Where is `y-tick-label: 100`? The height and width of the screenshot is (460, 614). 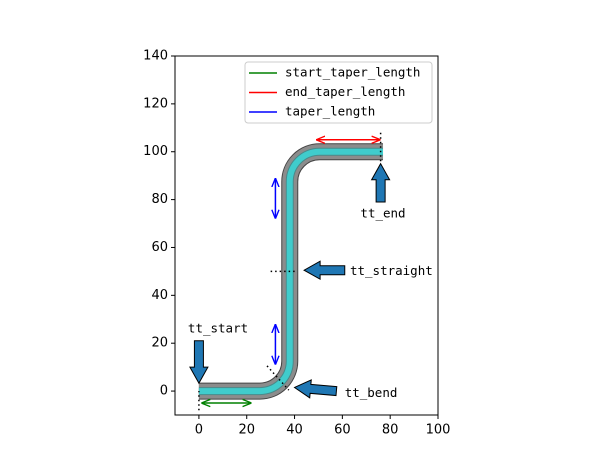
y-tick-label: 100 is located at coordinates (155, 151).